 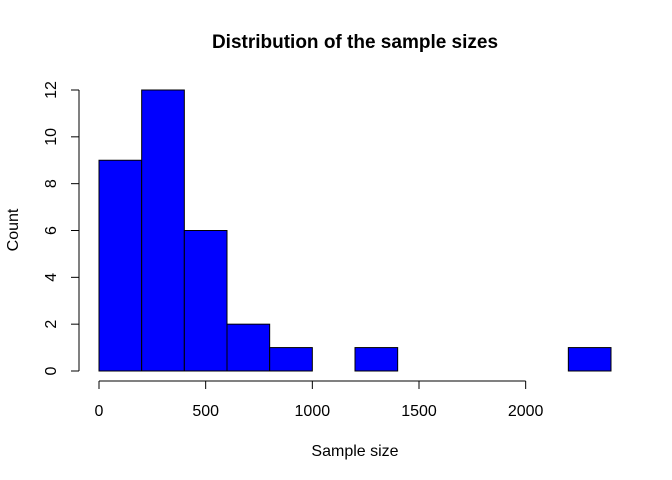 What do you see at coordinates (51, 137) in the screenshot?
I see `y-tick-label: 10` at bounding box center [51, 137].